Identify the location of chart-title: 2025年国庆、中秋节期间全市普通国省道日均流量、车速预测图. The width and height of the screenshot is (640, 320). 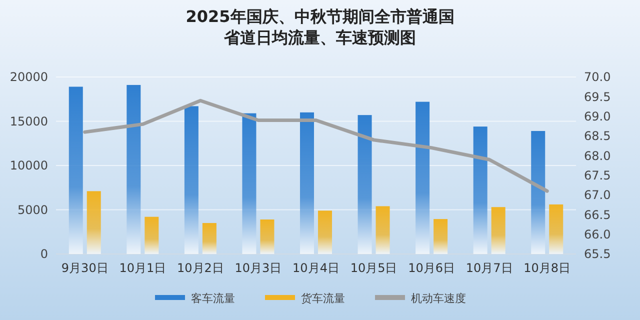
(320, 27).